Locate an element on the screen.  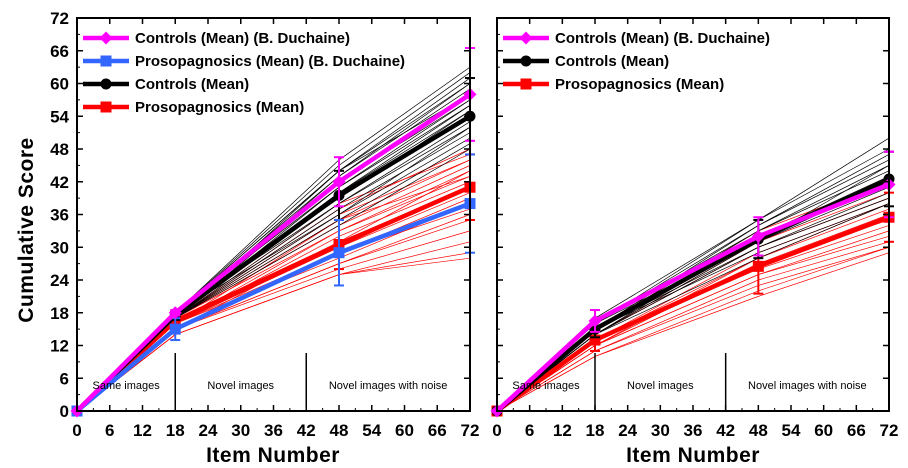
y-tick-label: 60 is located at coordinates (59, 84).